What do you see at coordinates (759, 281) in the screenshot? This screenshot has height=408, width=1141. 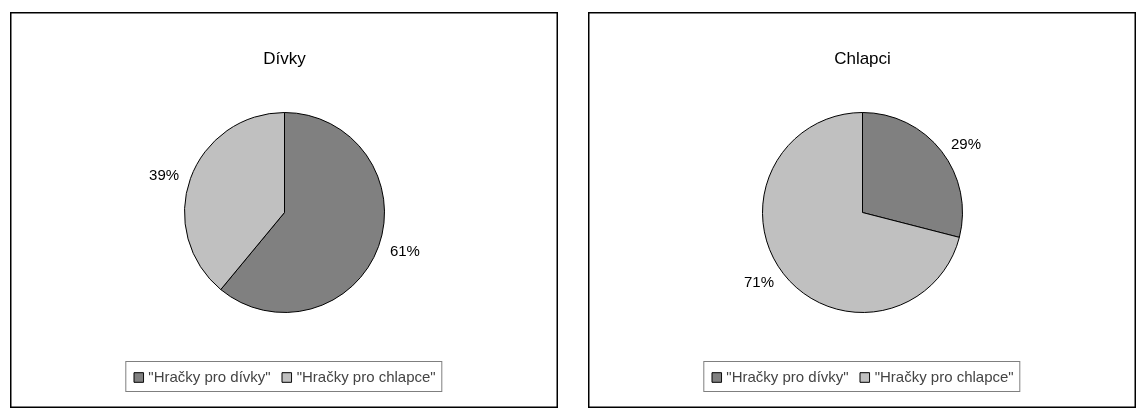 I see `data-label: 71%` at bounding box center [759, 281].